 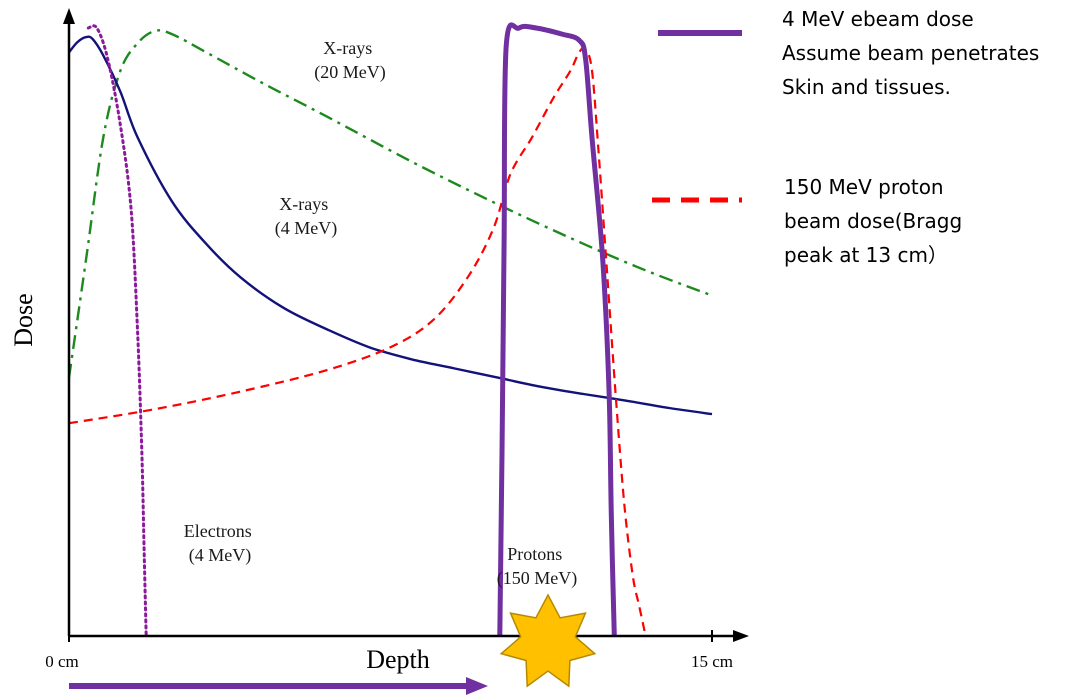 I want to click on series-line-ebeam4, so click(x=557, y=329).